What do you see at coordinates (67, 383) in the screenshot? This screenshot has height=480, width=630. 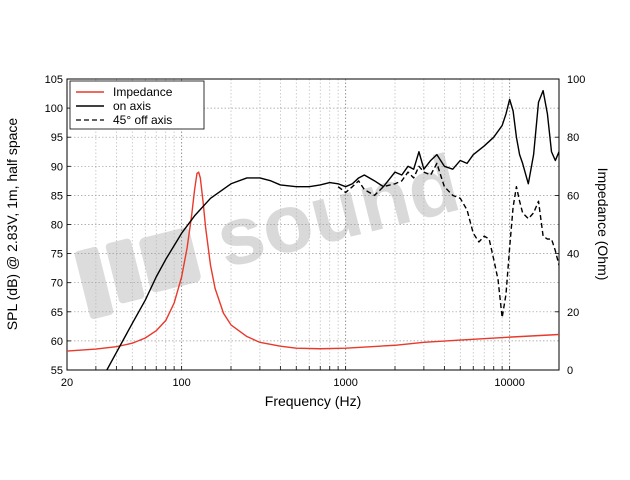 I see `x-tick-label: 20` at bounding box center [67, 383].